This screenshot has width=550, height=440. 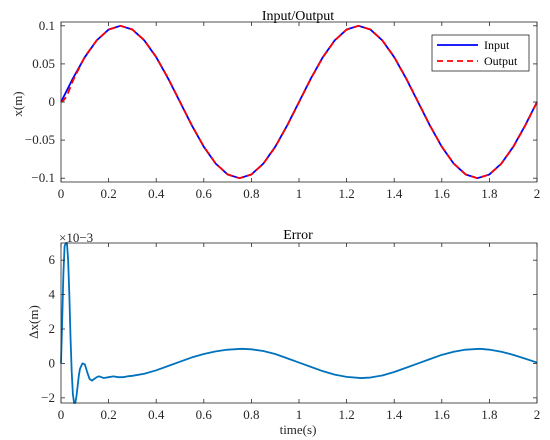 I want to click on chart-title: Error, so click(x=298, y=235).